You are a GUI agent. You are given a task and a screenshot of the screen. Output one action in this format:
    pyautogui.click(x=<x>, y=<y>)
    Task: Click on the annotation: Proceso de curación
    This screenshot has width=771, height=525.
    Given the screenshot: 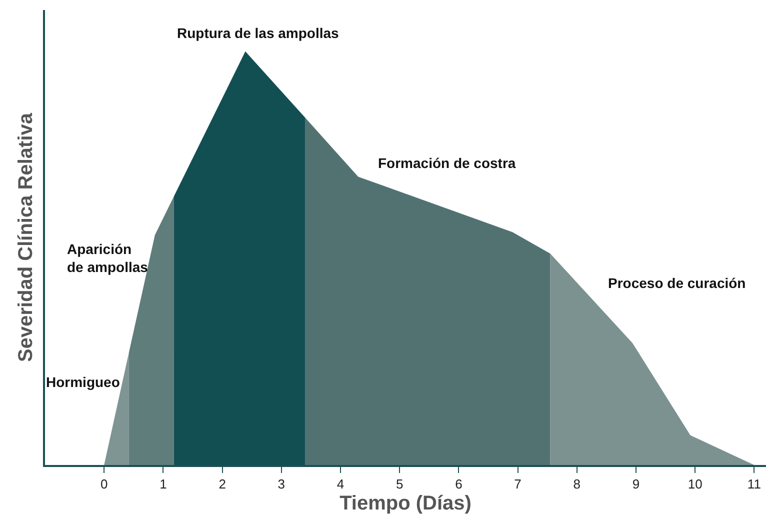 What is the action you would take?
    pyautogui.click(x=677, y=283)
    